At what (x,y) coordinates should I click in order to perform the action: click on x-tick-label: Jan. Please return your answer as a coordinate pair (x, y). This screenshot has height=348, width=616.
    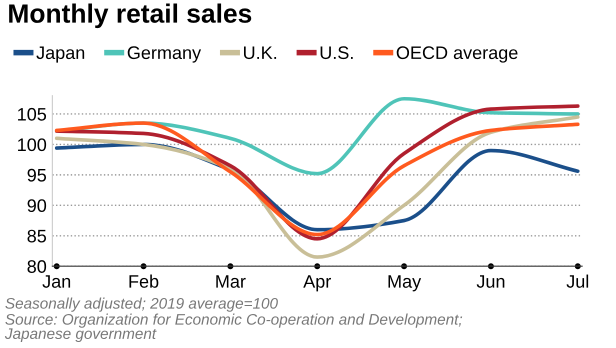
    Looking at the image, I should click on (56, 281).